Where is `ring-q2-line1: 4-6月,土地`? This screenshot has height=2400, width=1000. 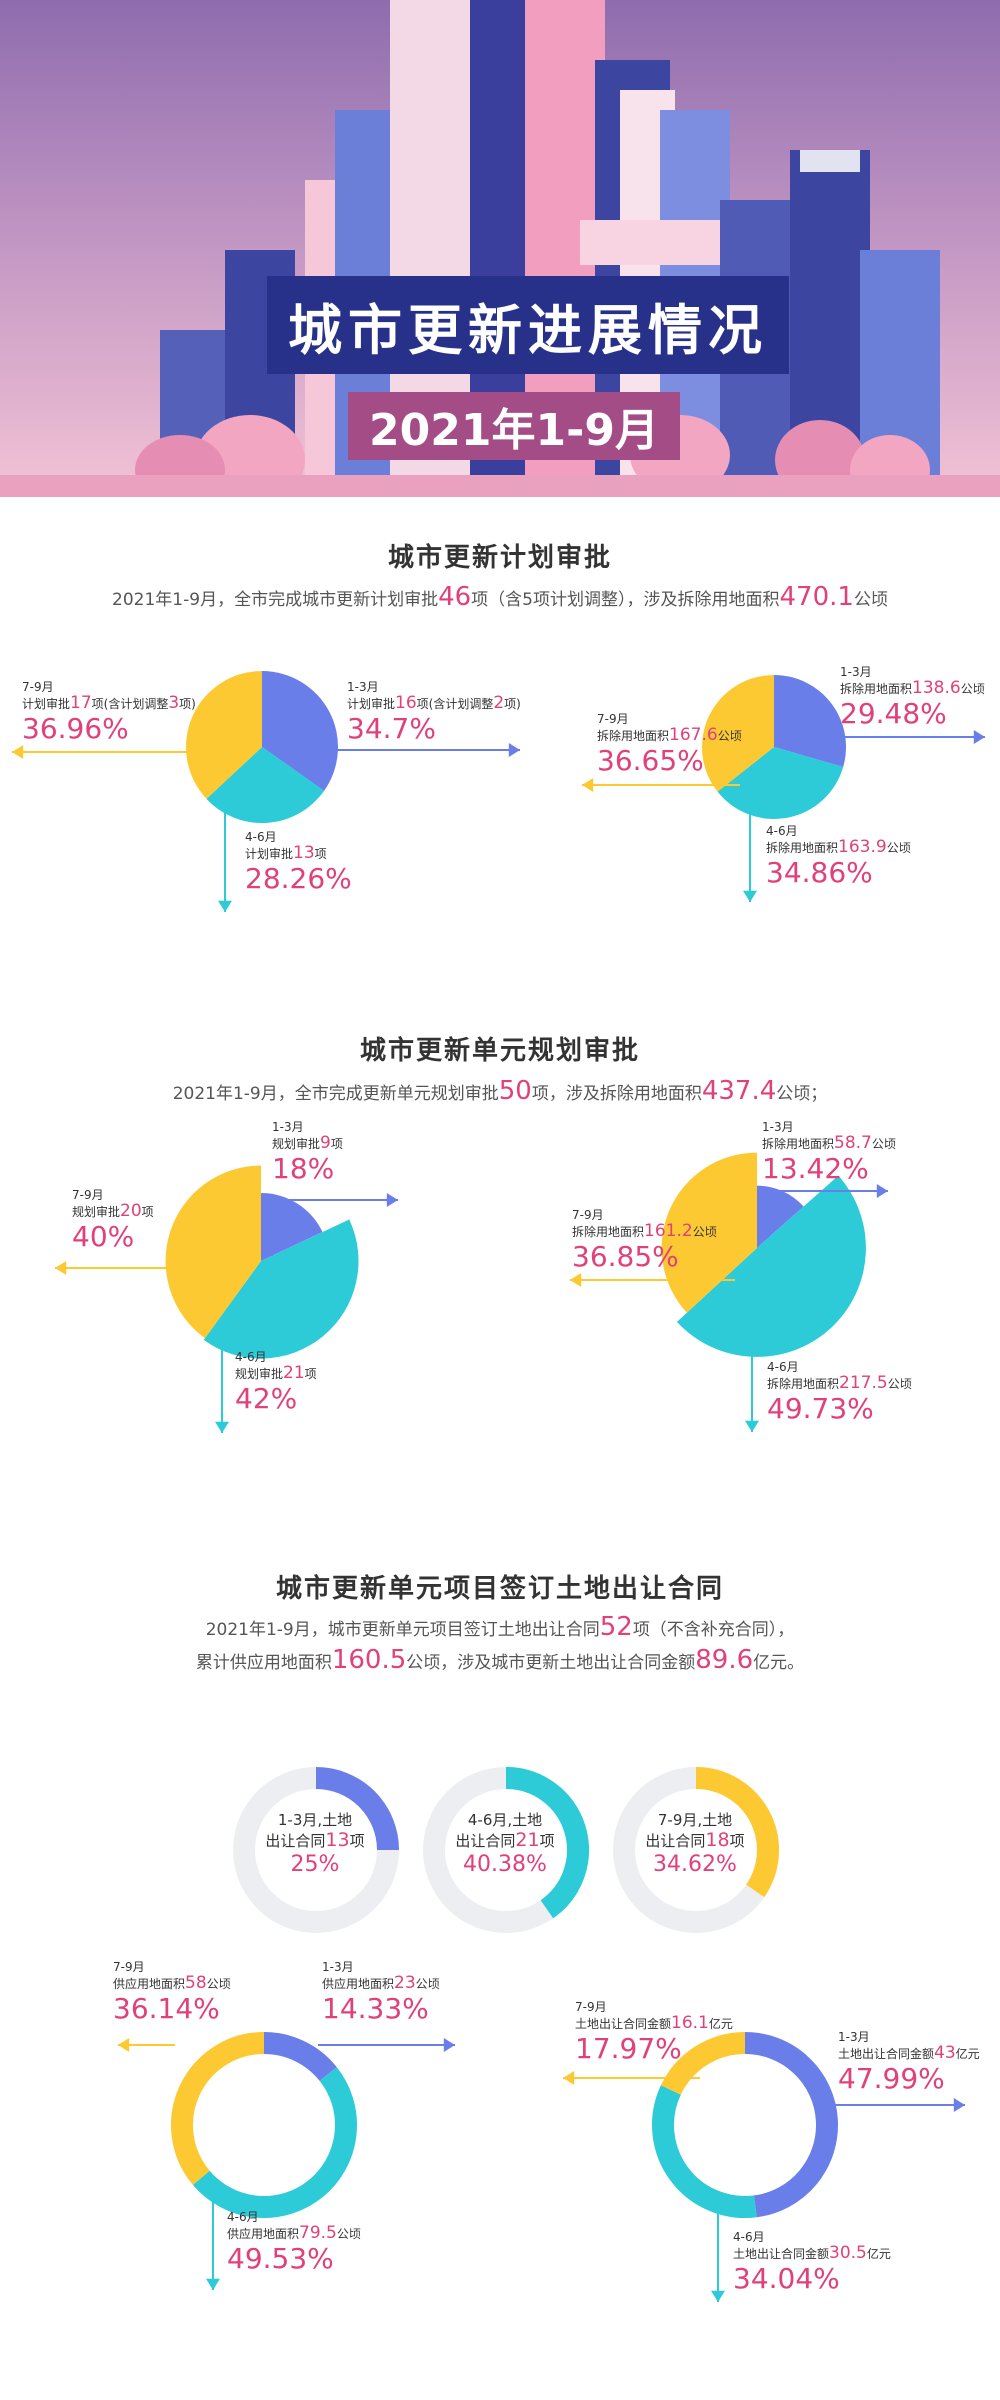
ring-q2-line1: 4-6月,土地 is located at coordinates (505, 1820).